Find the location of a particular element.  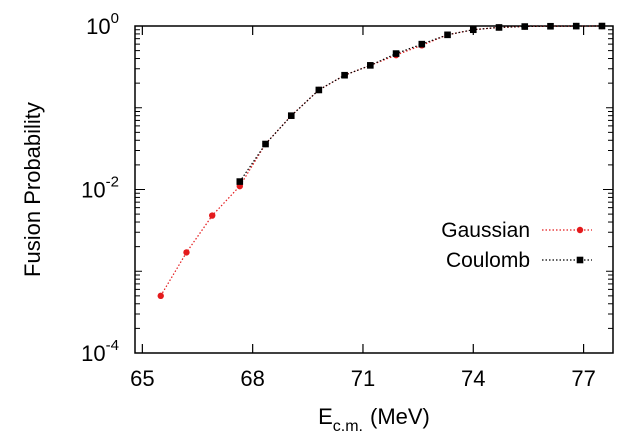

y-axis-title: Fusion Probability is located at coordinates (32, 189).